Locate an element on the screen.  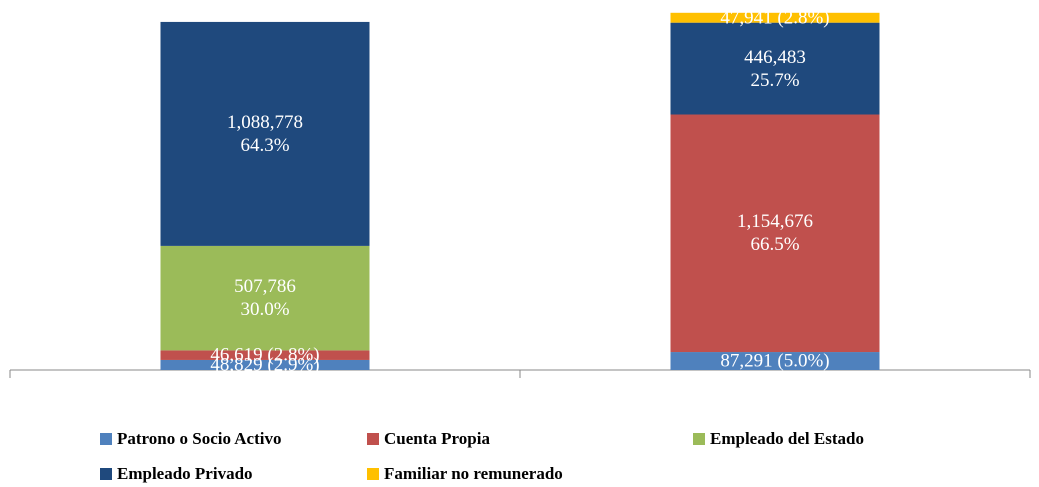
value-label: 47,941 (2.8%) is located at coordinates (775, 18).